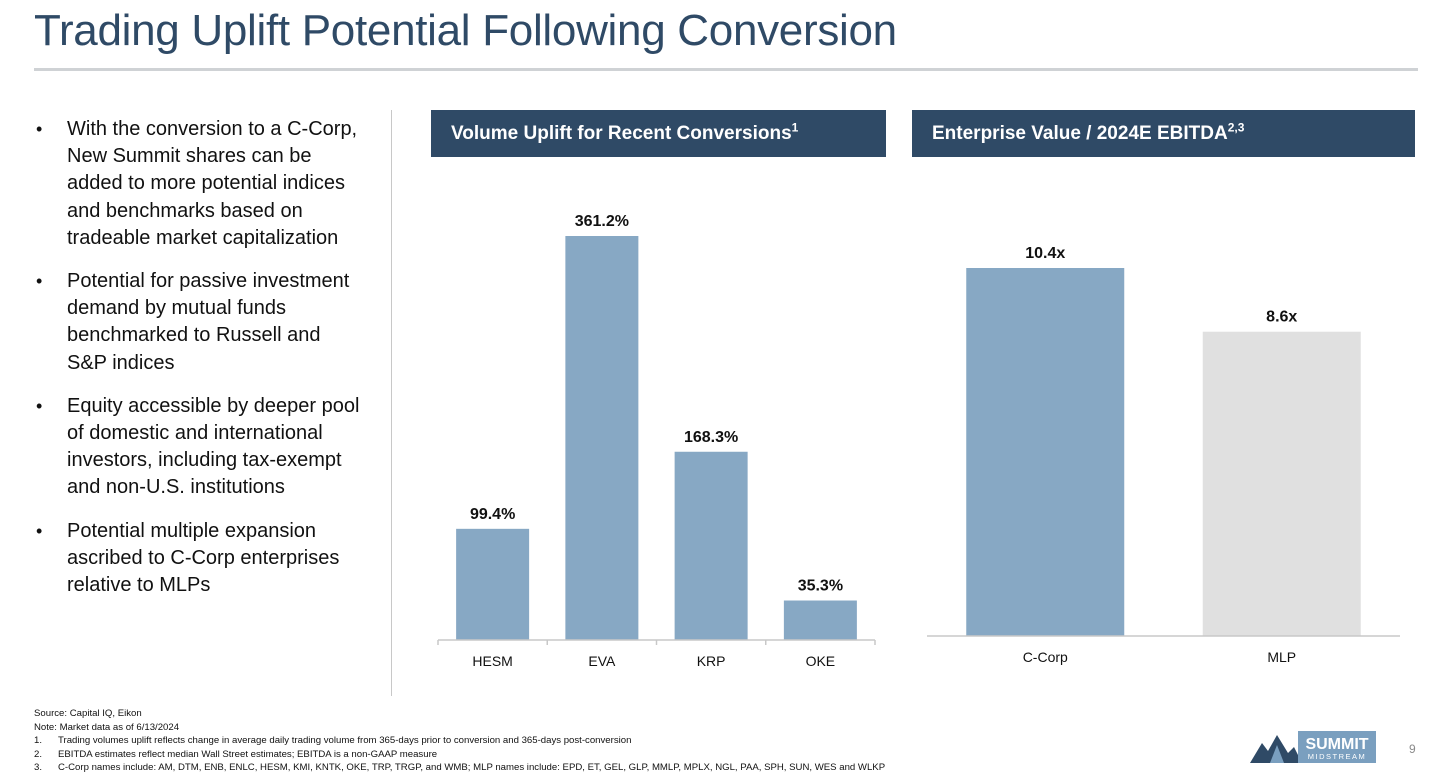 This screenshot has height=775, width=1429. Describe the element at coordinates (711, 661) in the screenshot. I see `category-tick-label: KRP` at that location.